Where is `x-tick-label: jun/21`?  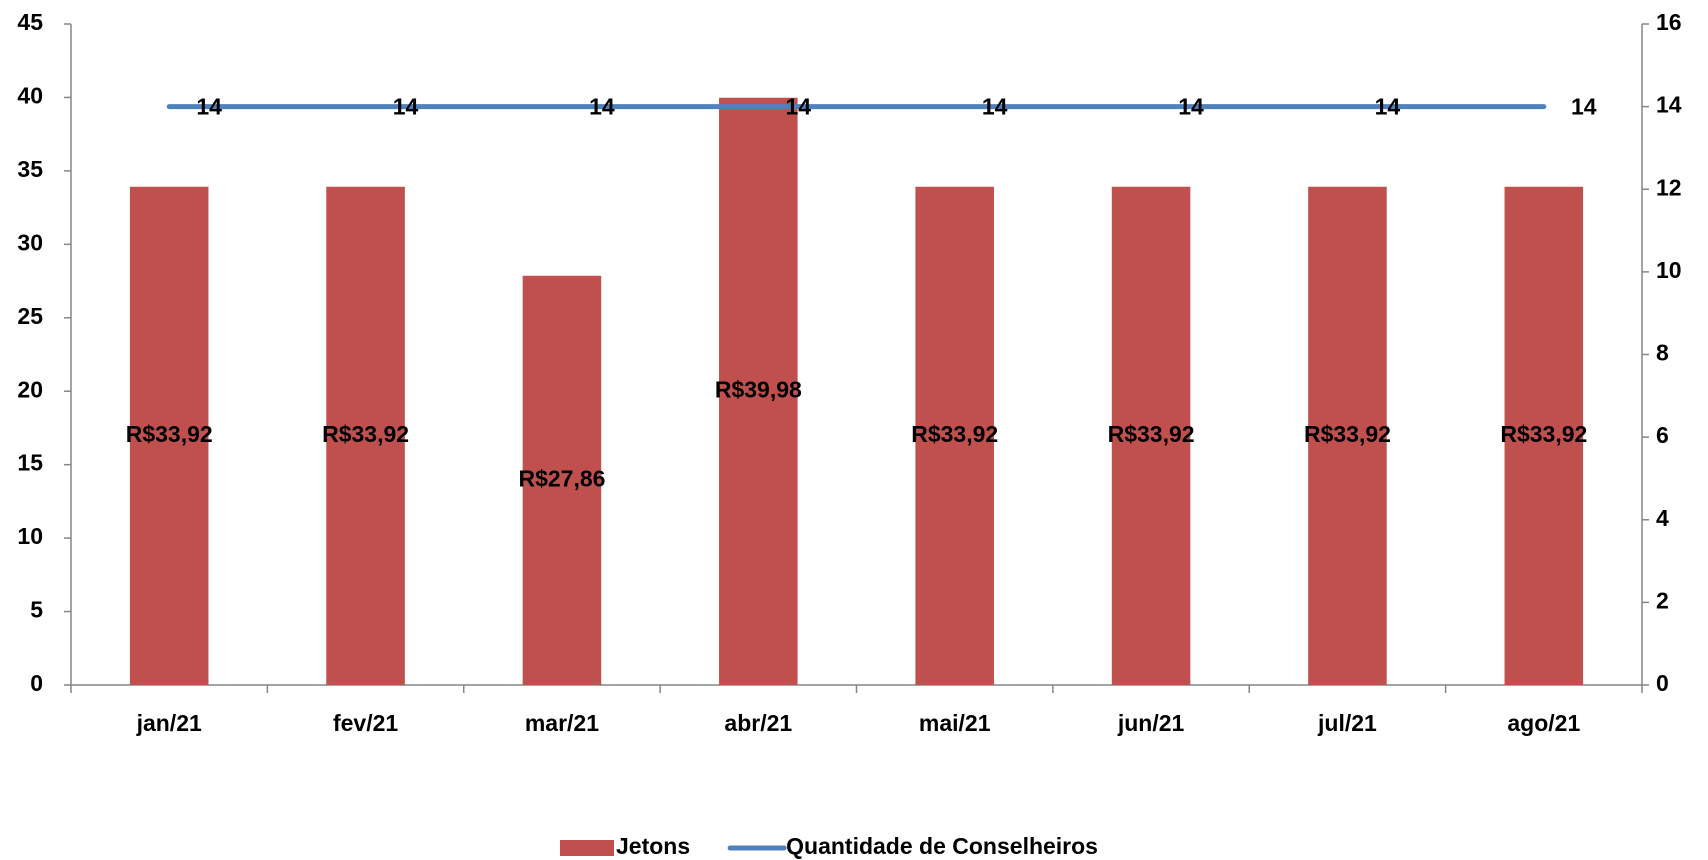 x-tick-label: jun/21 is located at coordinates (1151, 723).